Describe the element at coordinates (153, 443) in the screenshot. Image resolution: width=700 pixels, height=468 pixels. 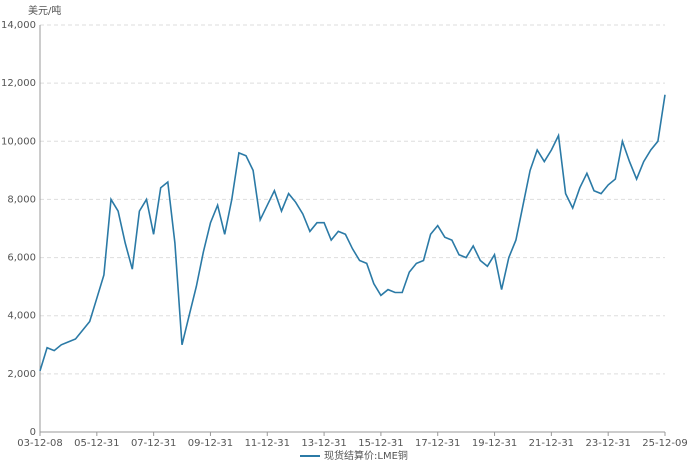
I see `x-tick-label: 07-12-31` at that location.